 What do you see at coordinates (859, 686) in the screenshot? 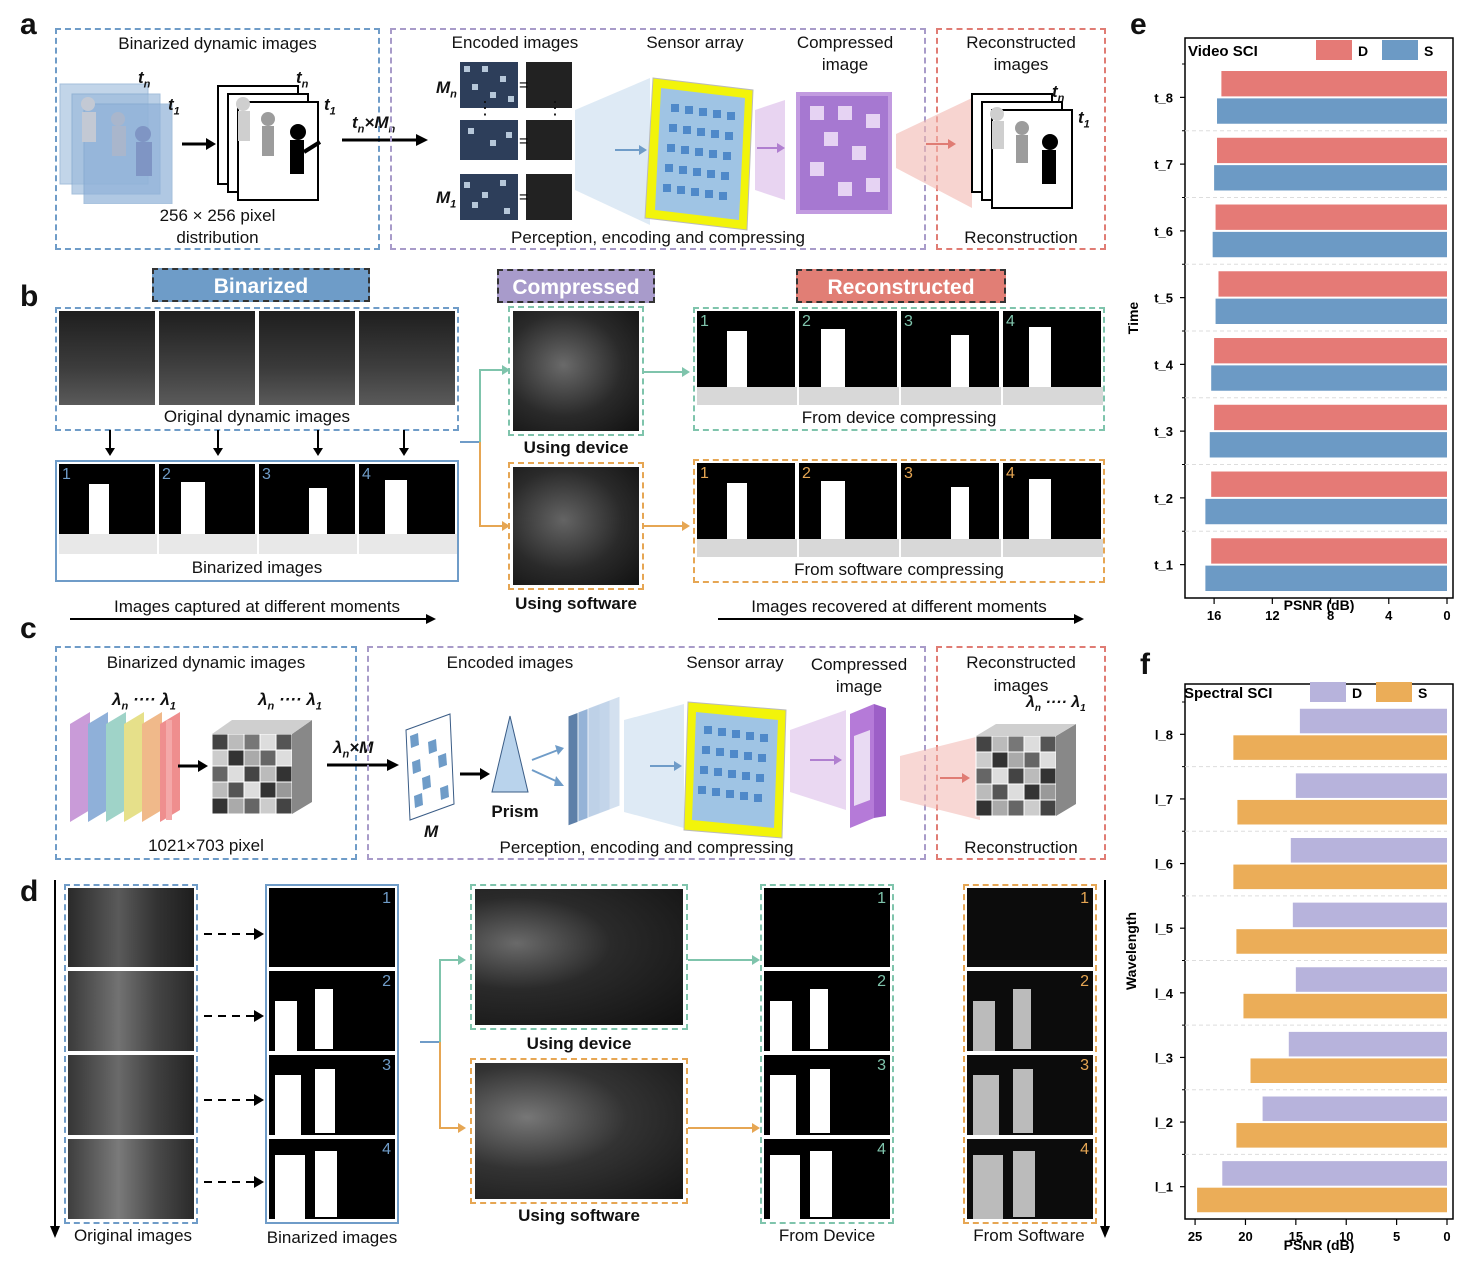
I see `c-compressed-line2: image` at bounding box center [859, 686].